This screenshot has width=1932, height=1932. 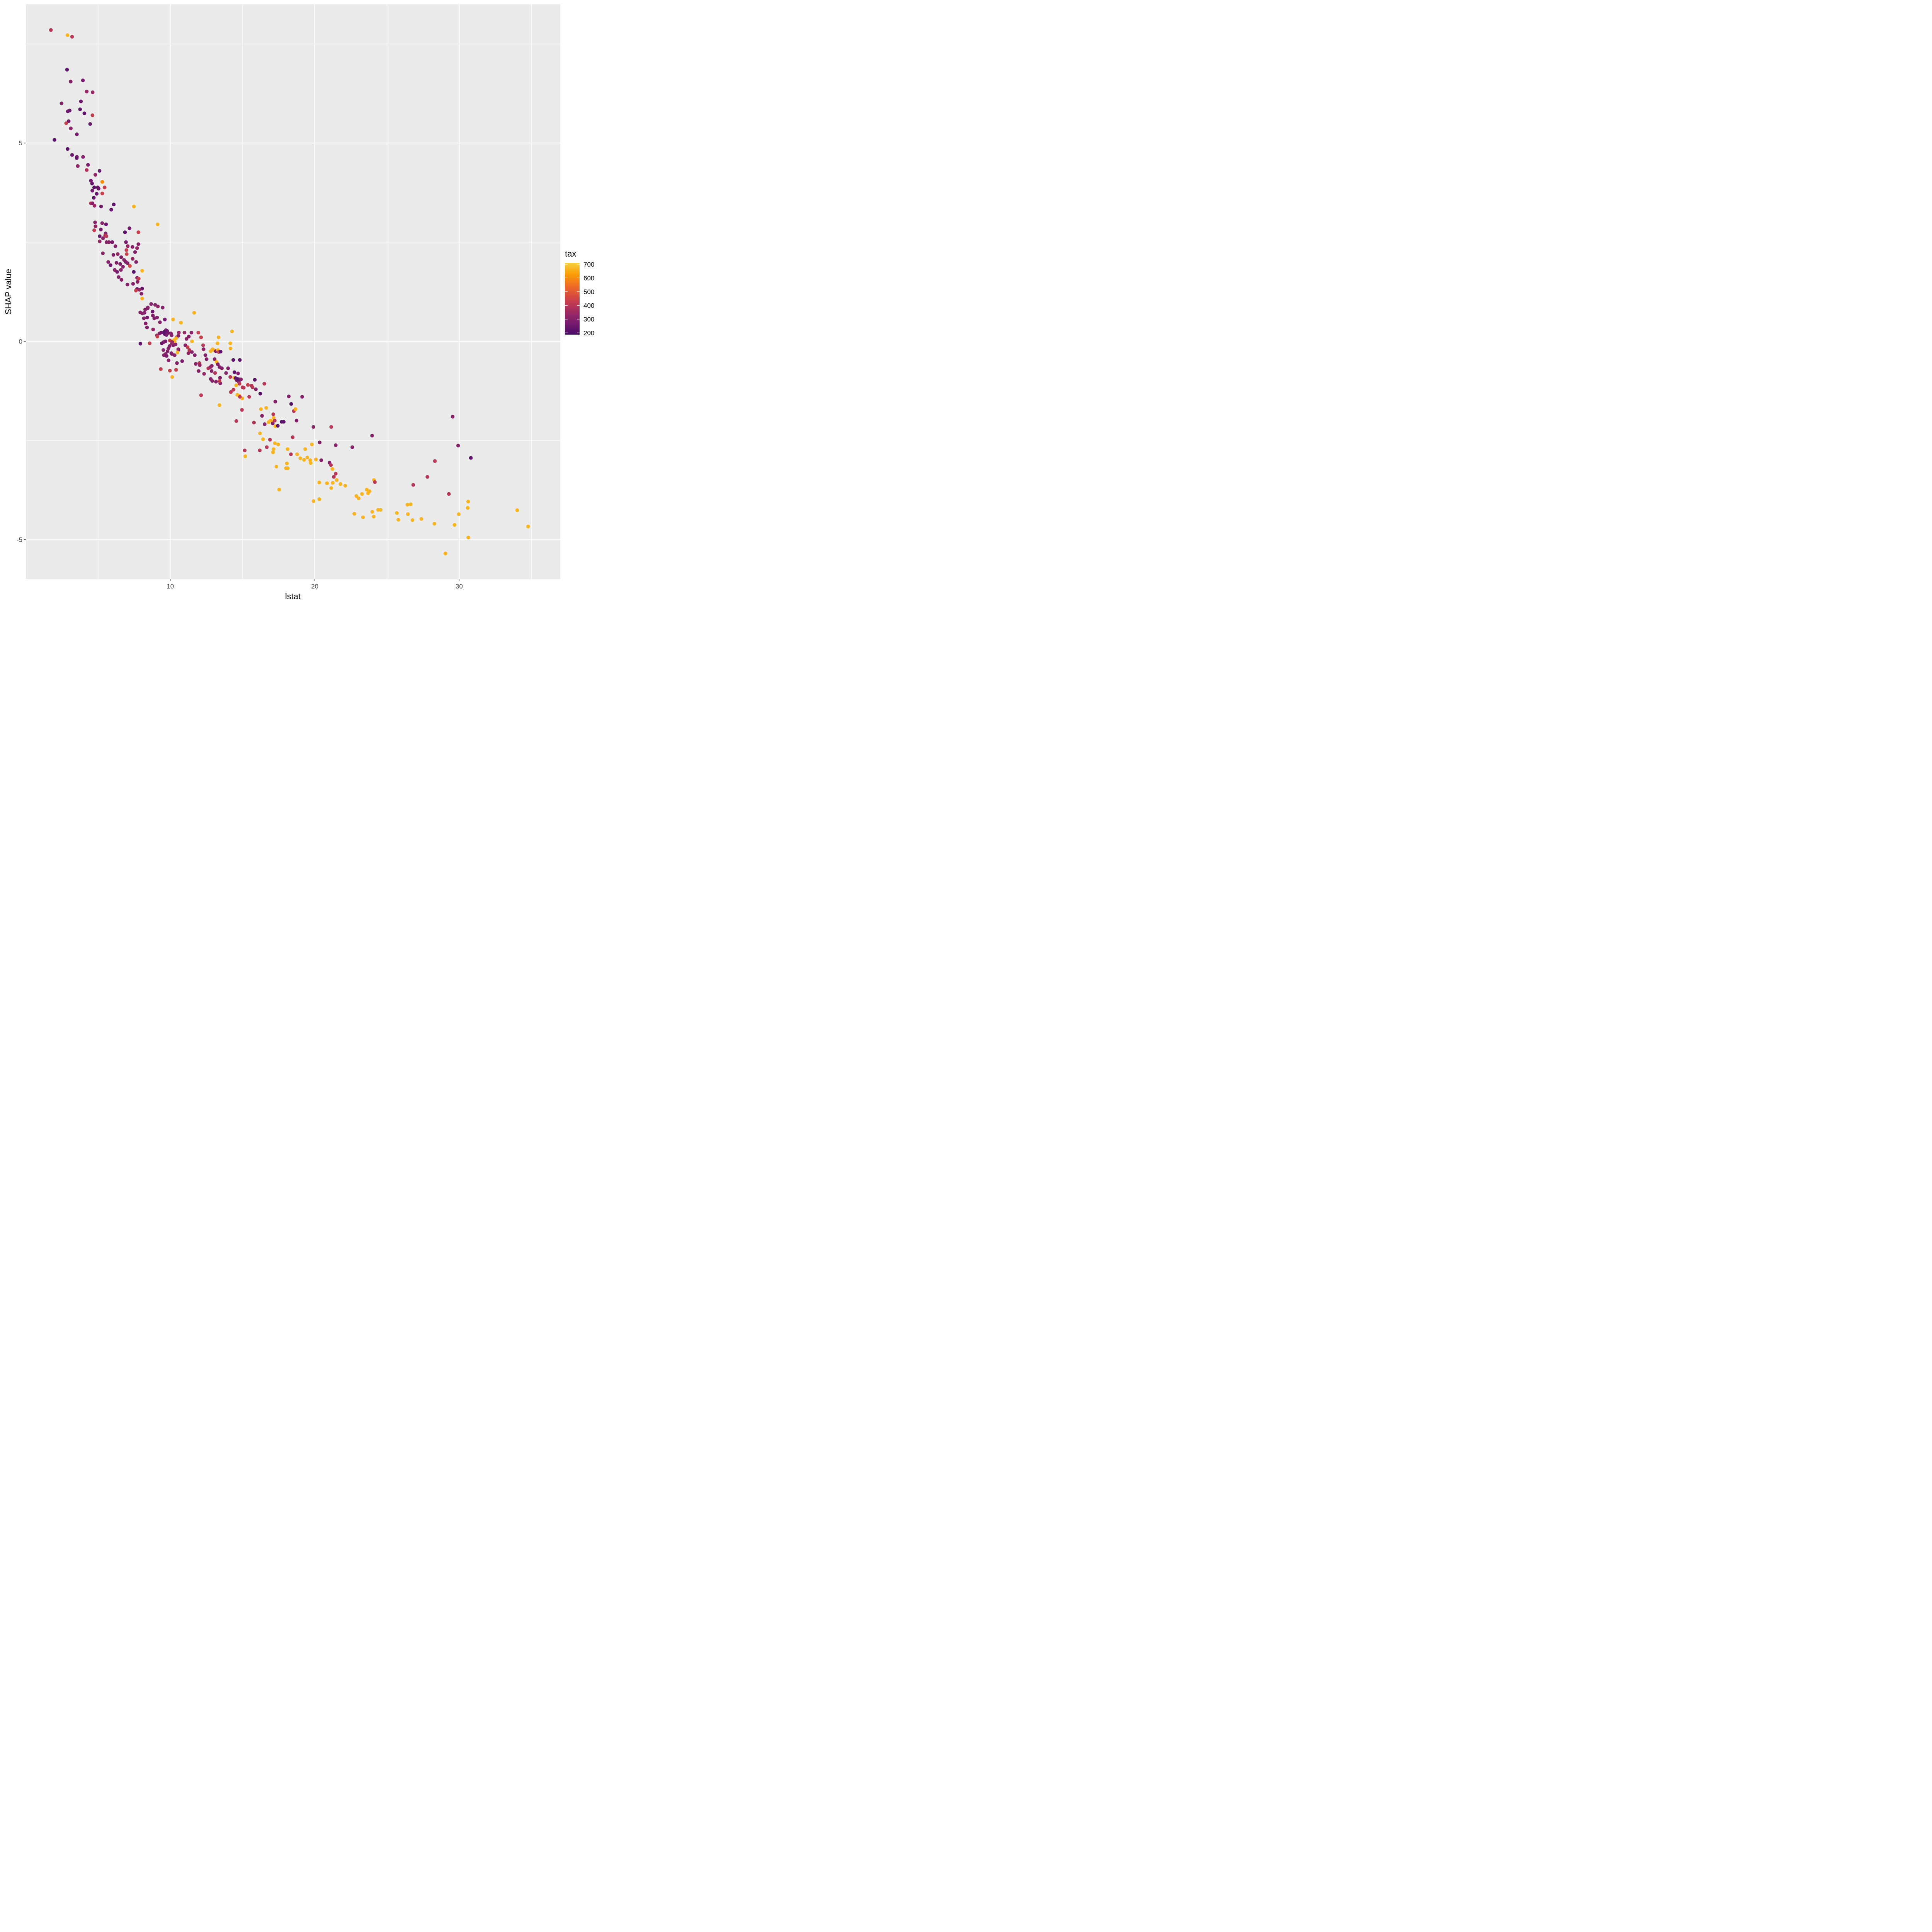 What do you see at coordinates (579, 293) in the screenshot?
I see `color-legend: tax 200 300 400 500 600 700` at bounding box center [579, 293].